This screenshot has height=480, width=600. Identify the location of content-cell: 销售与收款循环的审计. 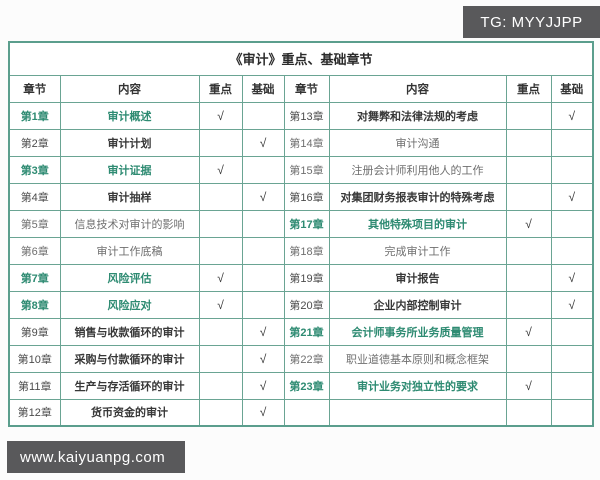
(129, 331).